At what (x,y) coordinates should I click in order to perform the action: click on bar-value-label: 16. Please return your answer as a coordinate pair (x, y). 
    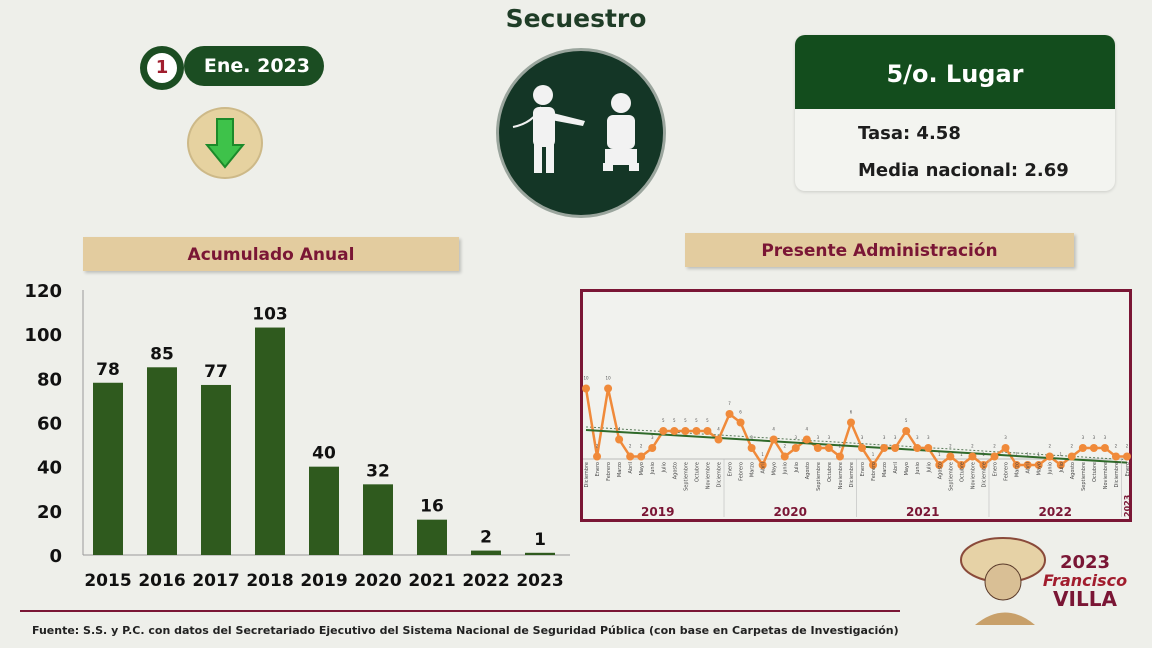
    Looking at the image, I should click on (432, 507).